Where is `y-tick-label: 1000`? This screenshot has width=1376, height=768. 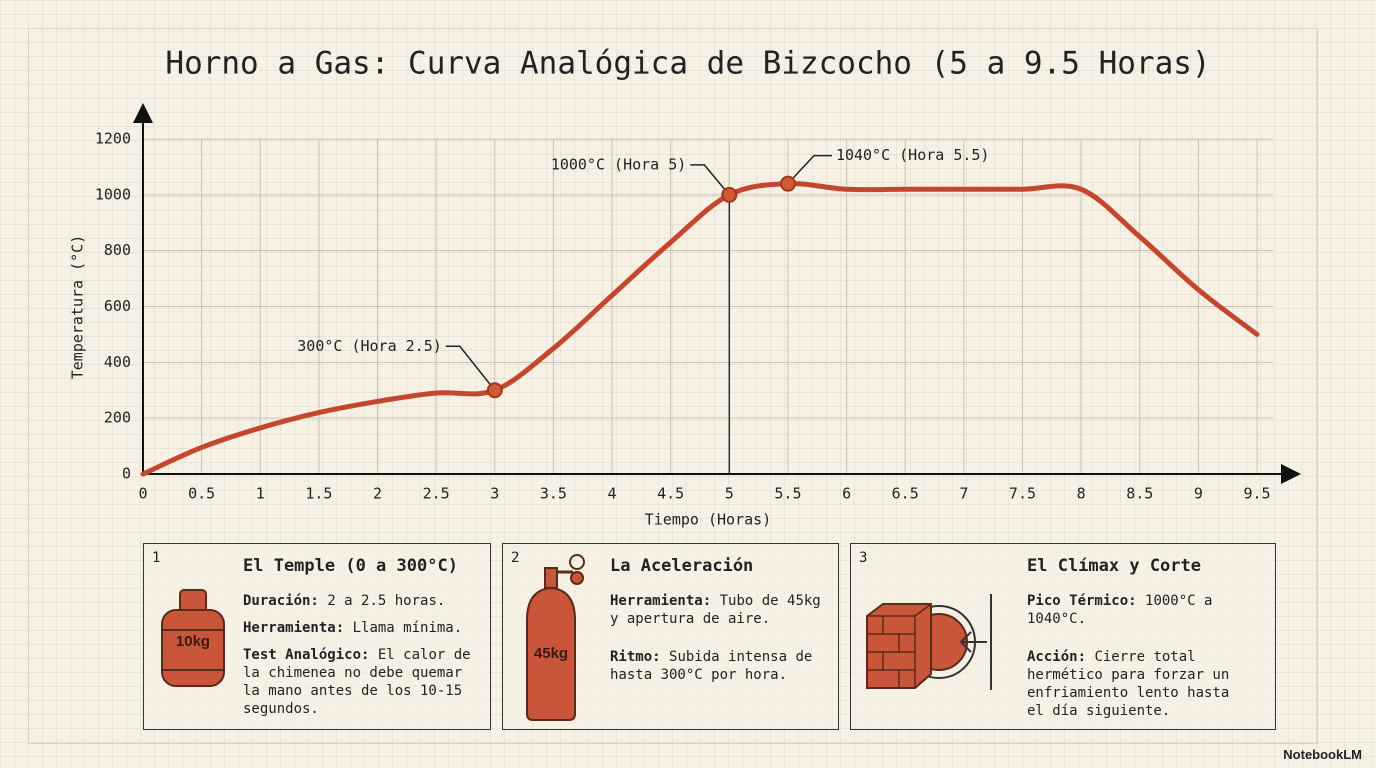 y-tick-label: 1000 is located at coordinates (113, 194).